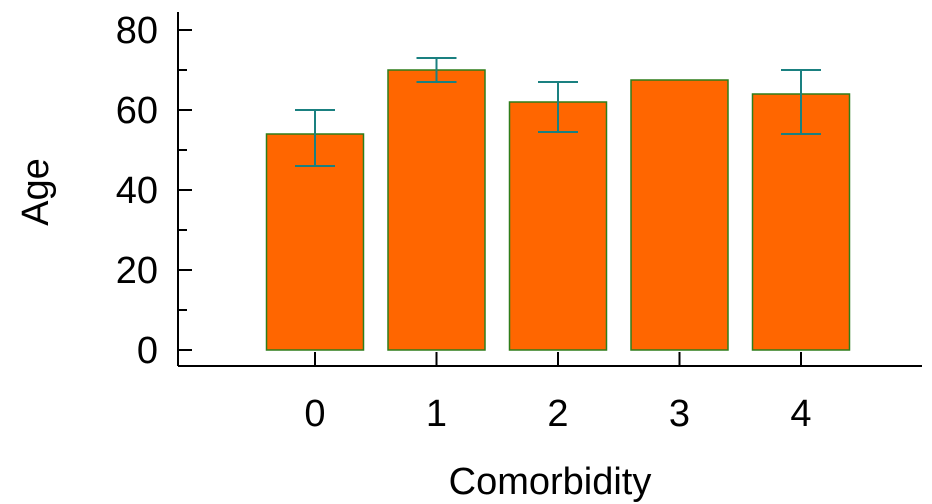 This screenshot has height=504, width=932. Describe the element at coordinates (557, 414) in the screenshot. I see `x-tick-label: 2` at that location.